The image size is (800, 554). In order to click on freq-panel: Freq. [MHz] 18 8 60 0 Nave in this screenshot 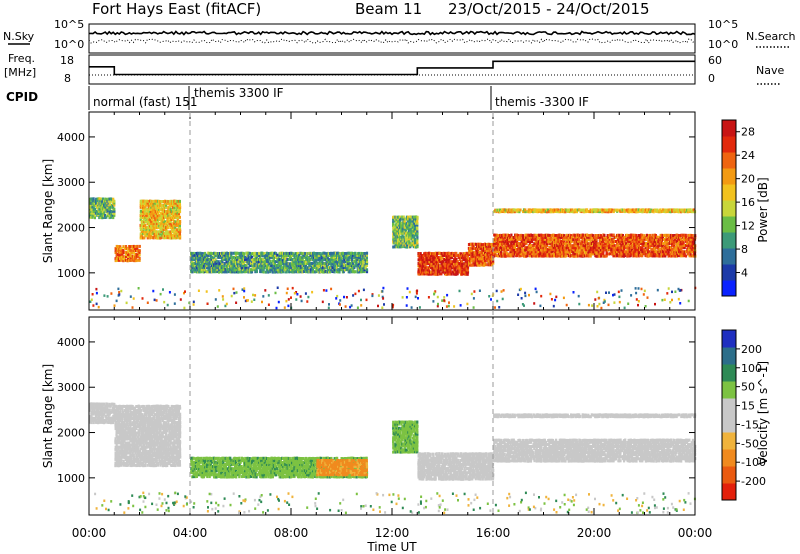, I will do `click(394, 68)`.